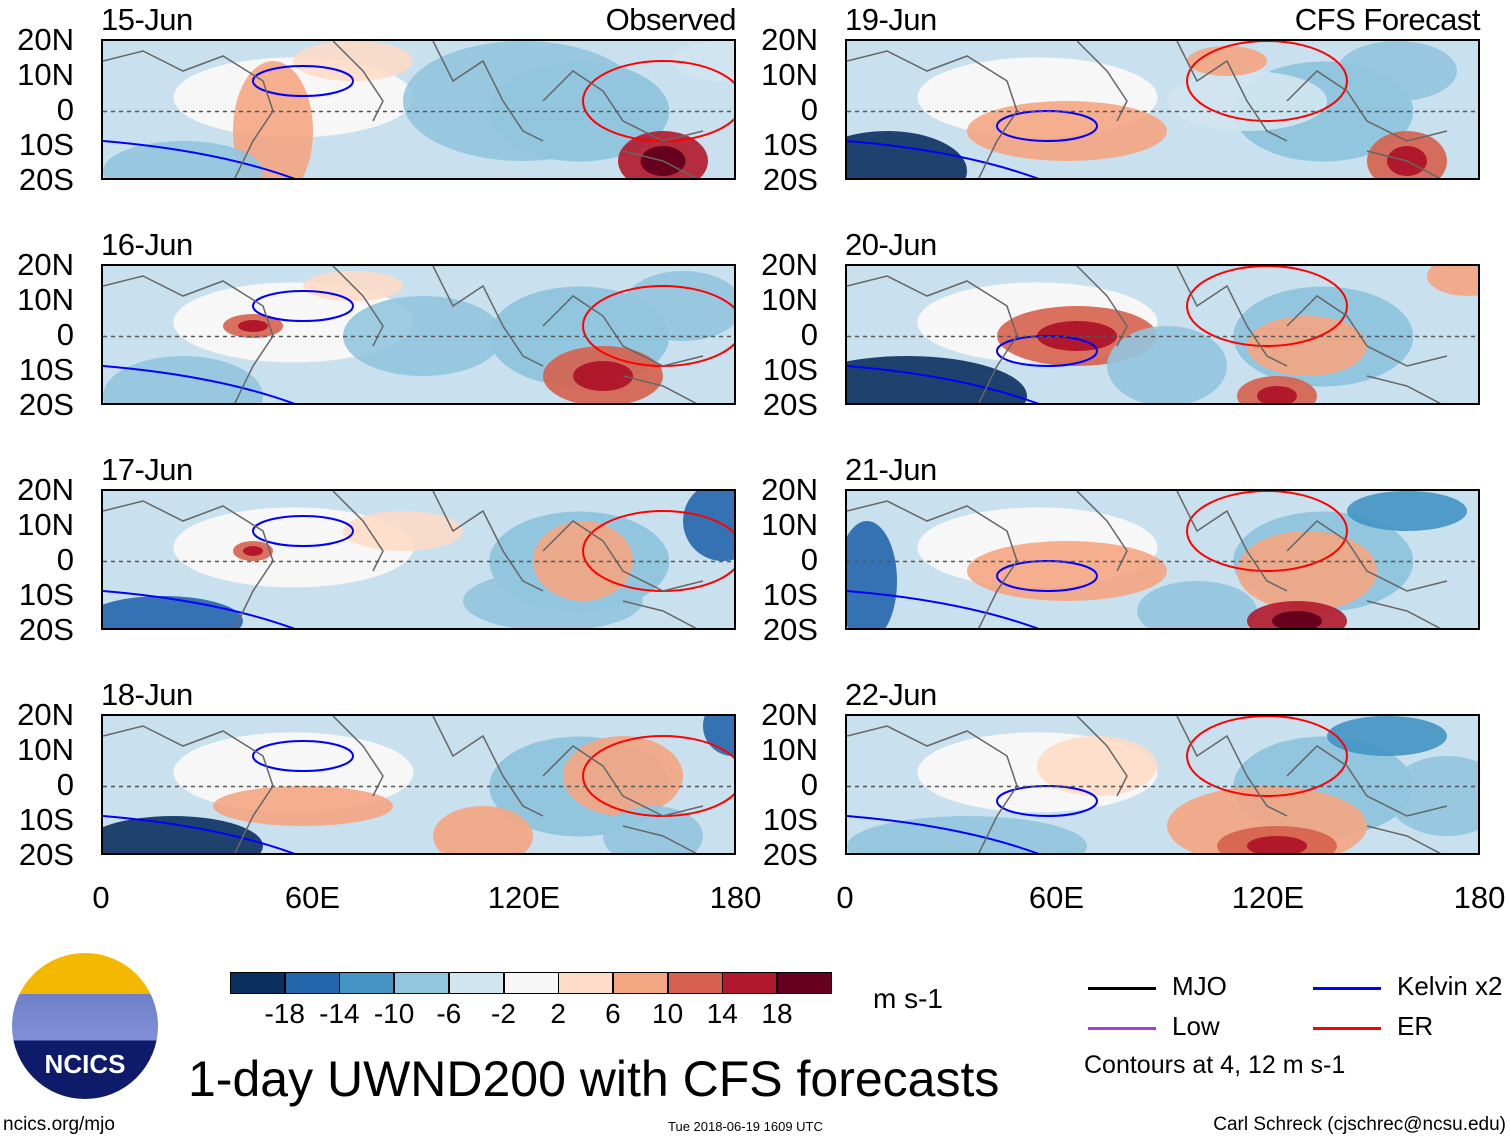 This screenshot has height=1142, width=1510. Describe the element at coordinates (284, 1013) in the screenshot. I see `colorbar-label: -18` at that location.